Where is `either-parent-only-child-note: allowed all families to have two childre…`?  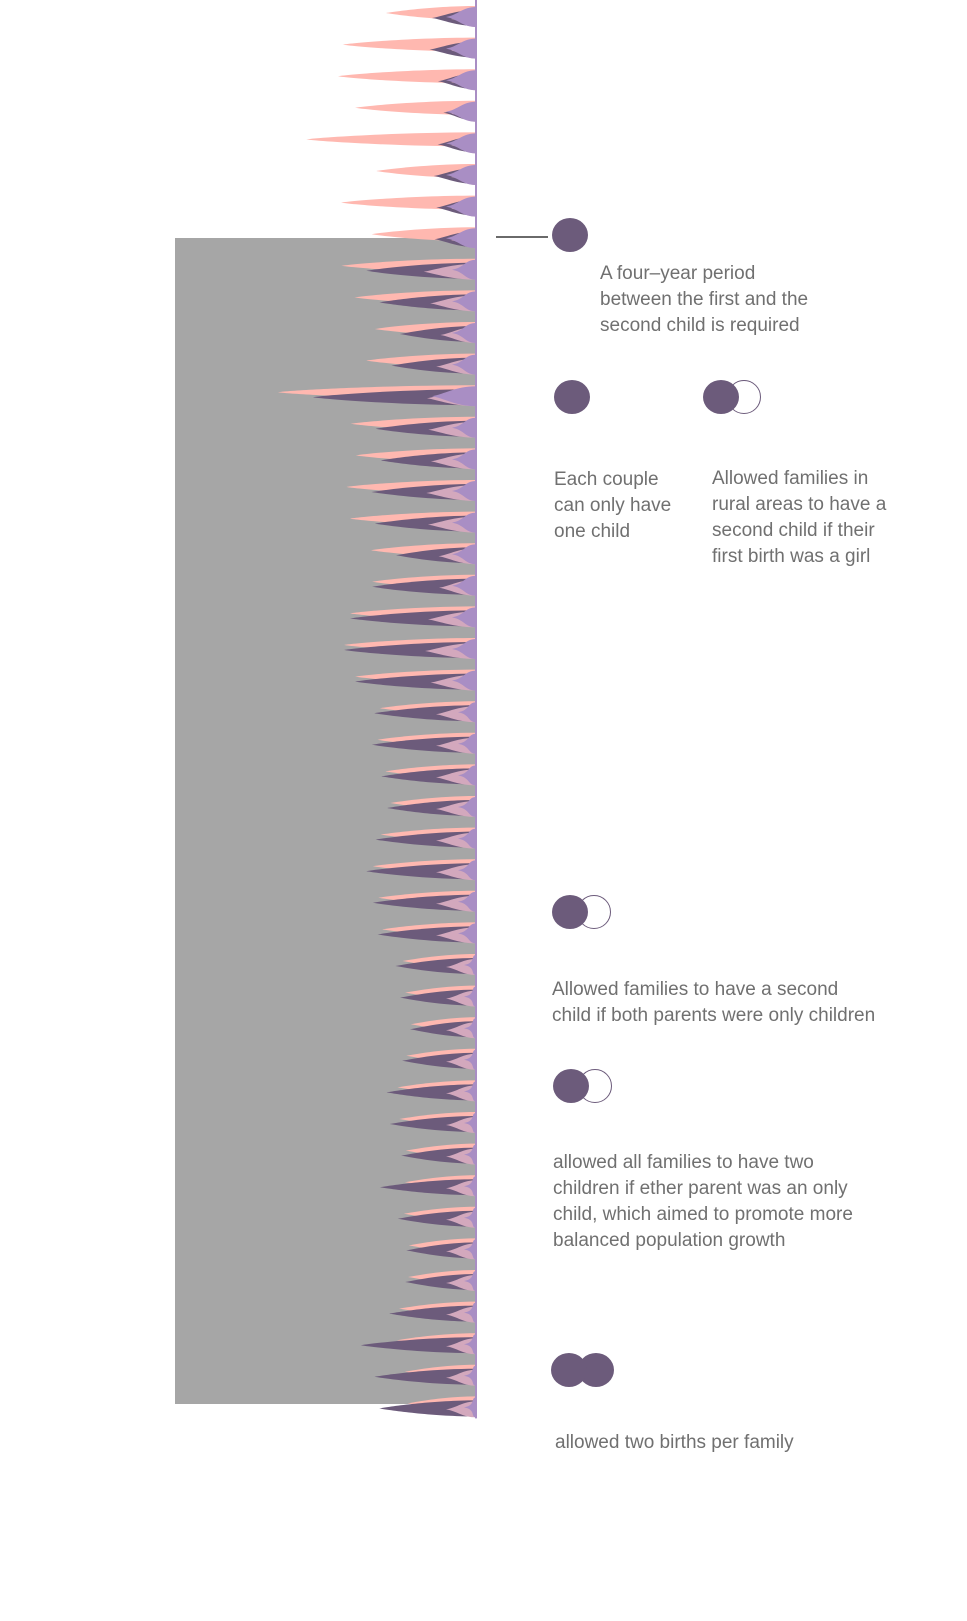
either-parent-only-child-note: allowed all families to have two childre… is located at coordinates (703, 1201).